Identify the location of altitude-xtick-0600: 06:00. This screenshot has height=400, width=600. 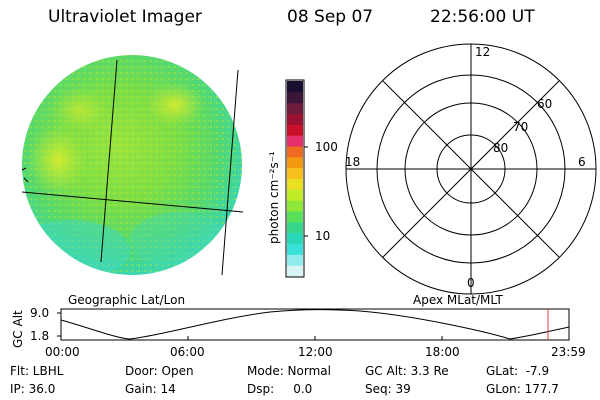
(187, 352).